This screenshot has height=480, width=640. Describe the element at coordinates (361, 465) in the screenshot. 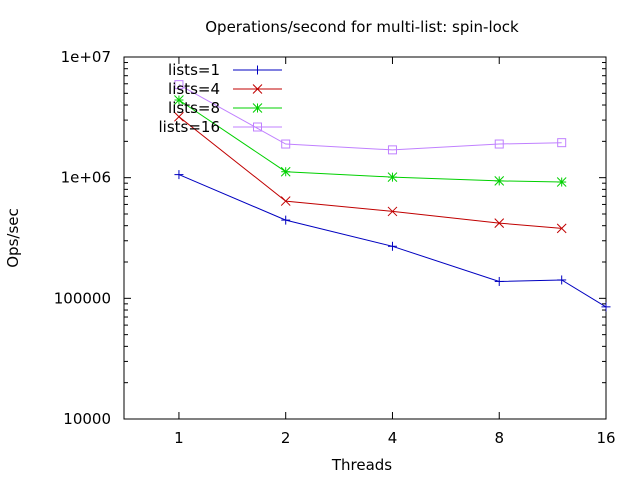

I see `x-axis-label: Threads` at that location.